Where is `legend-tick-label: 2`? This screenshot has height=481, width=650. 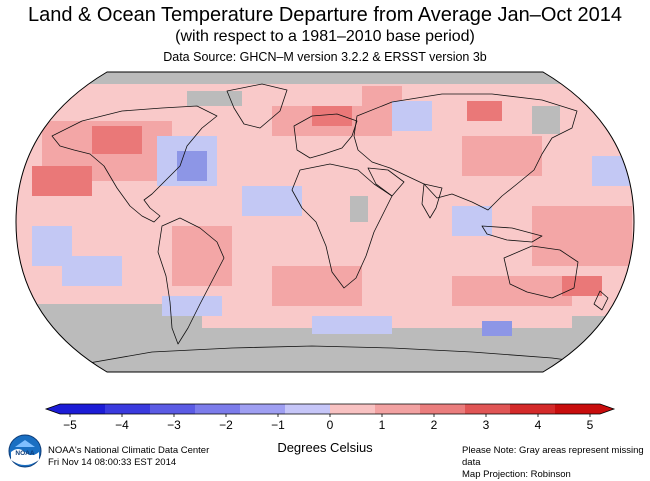
legend-tick-label: 2 is located at coordinates (434, 425).